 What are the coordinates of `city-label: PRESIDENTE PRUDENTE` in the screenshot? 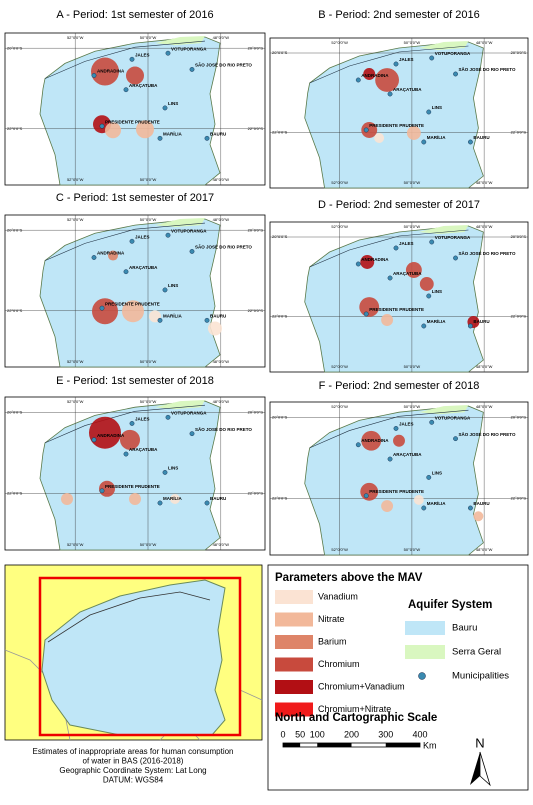 It's located at (396, 125).